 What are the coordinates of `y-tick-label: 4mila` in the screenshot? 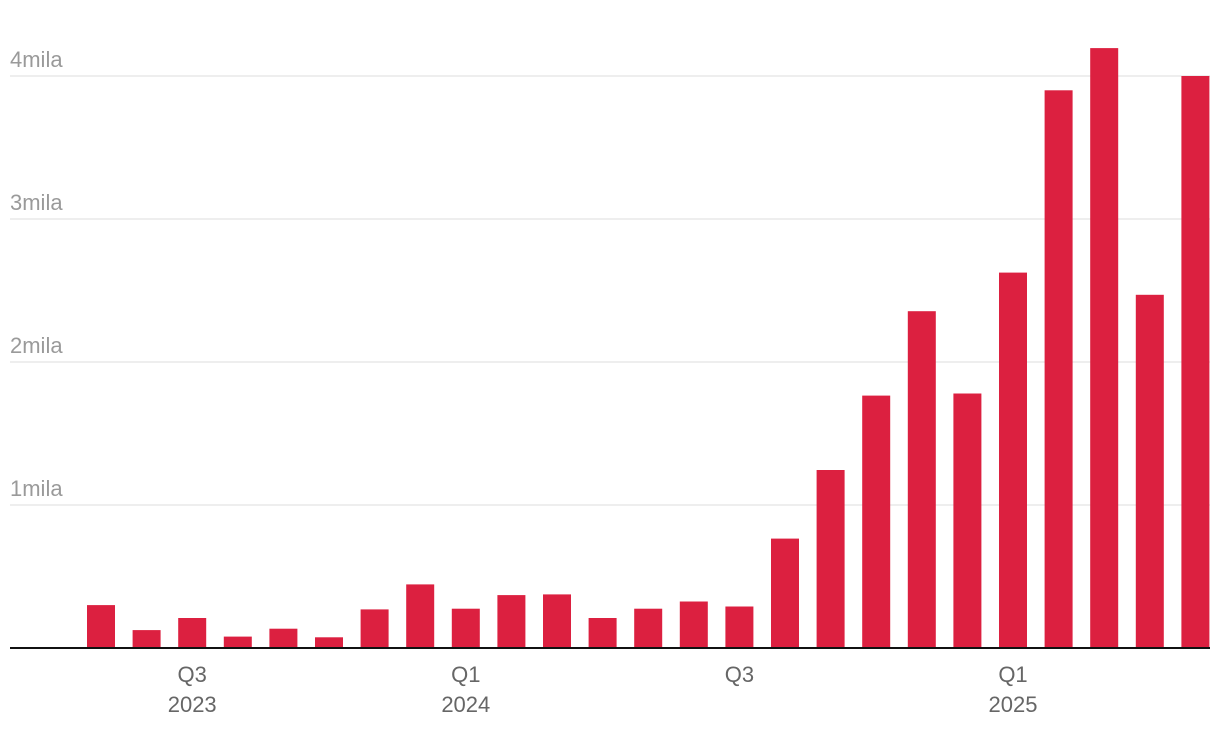 It's located at (36, 59).